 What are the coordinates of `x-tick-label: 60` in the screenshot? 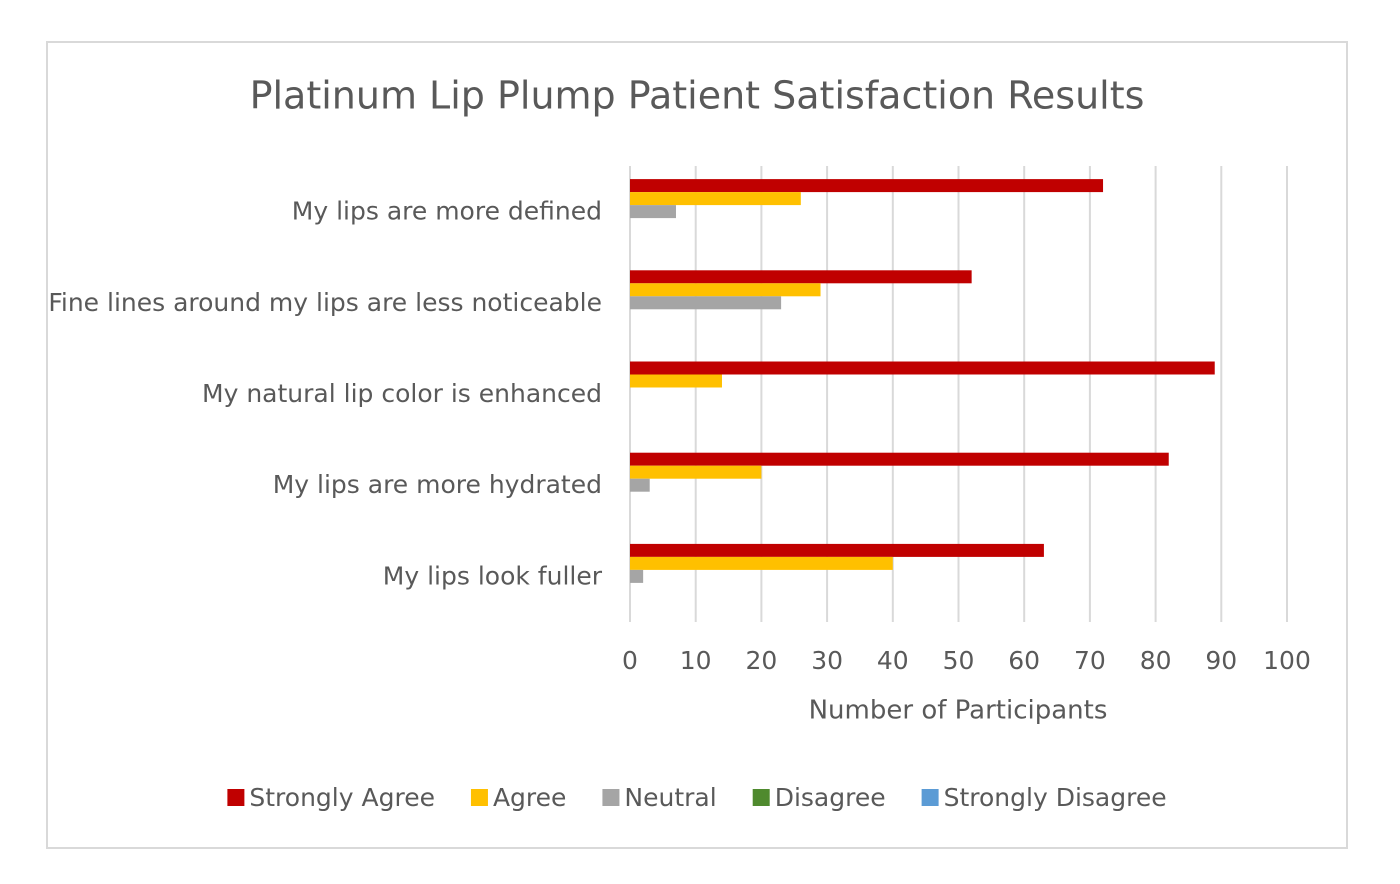 It's located at (1024, 660).